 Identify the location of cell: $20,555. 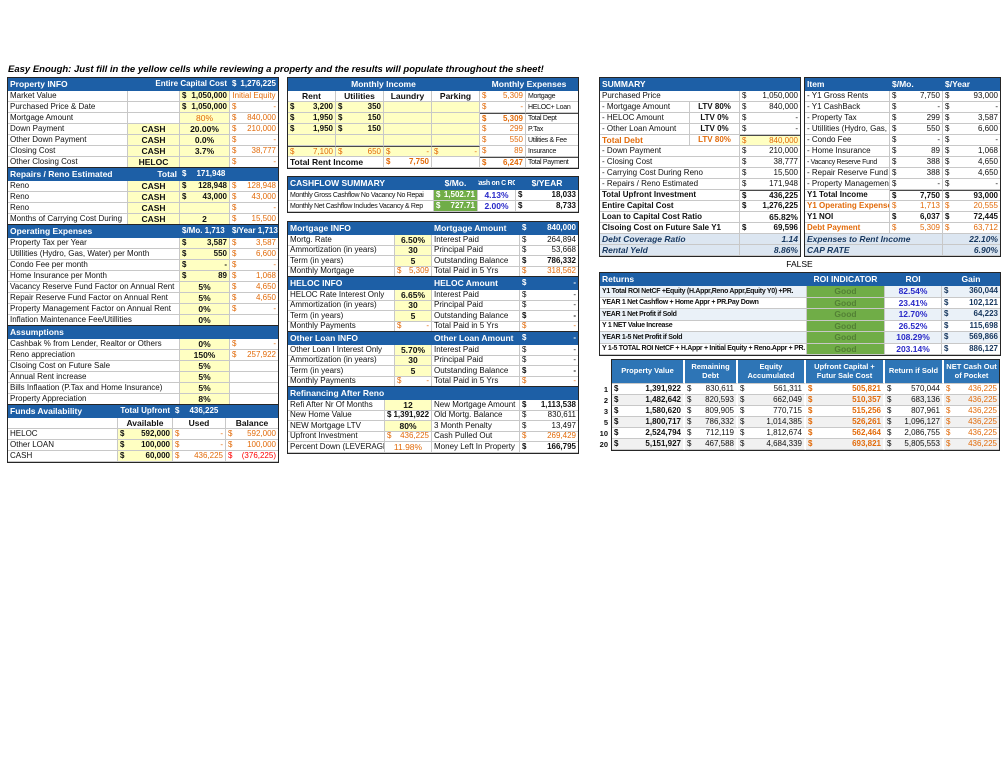
(971, 206).